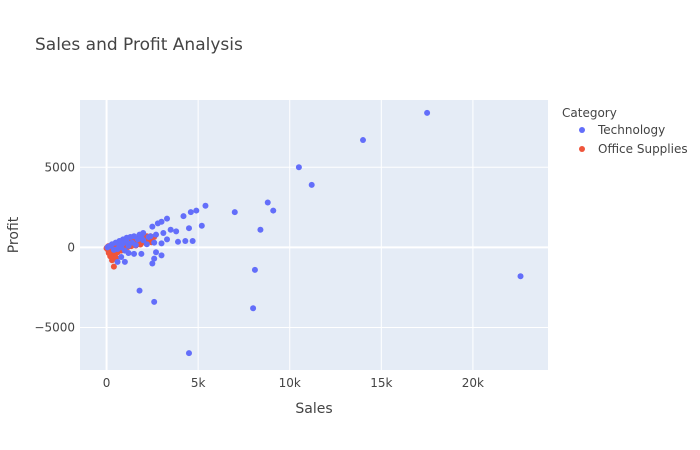 This screenshot has width=700, height=450. I want to click on x-tick-label: 20k, so click(473, 383).